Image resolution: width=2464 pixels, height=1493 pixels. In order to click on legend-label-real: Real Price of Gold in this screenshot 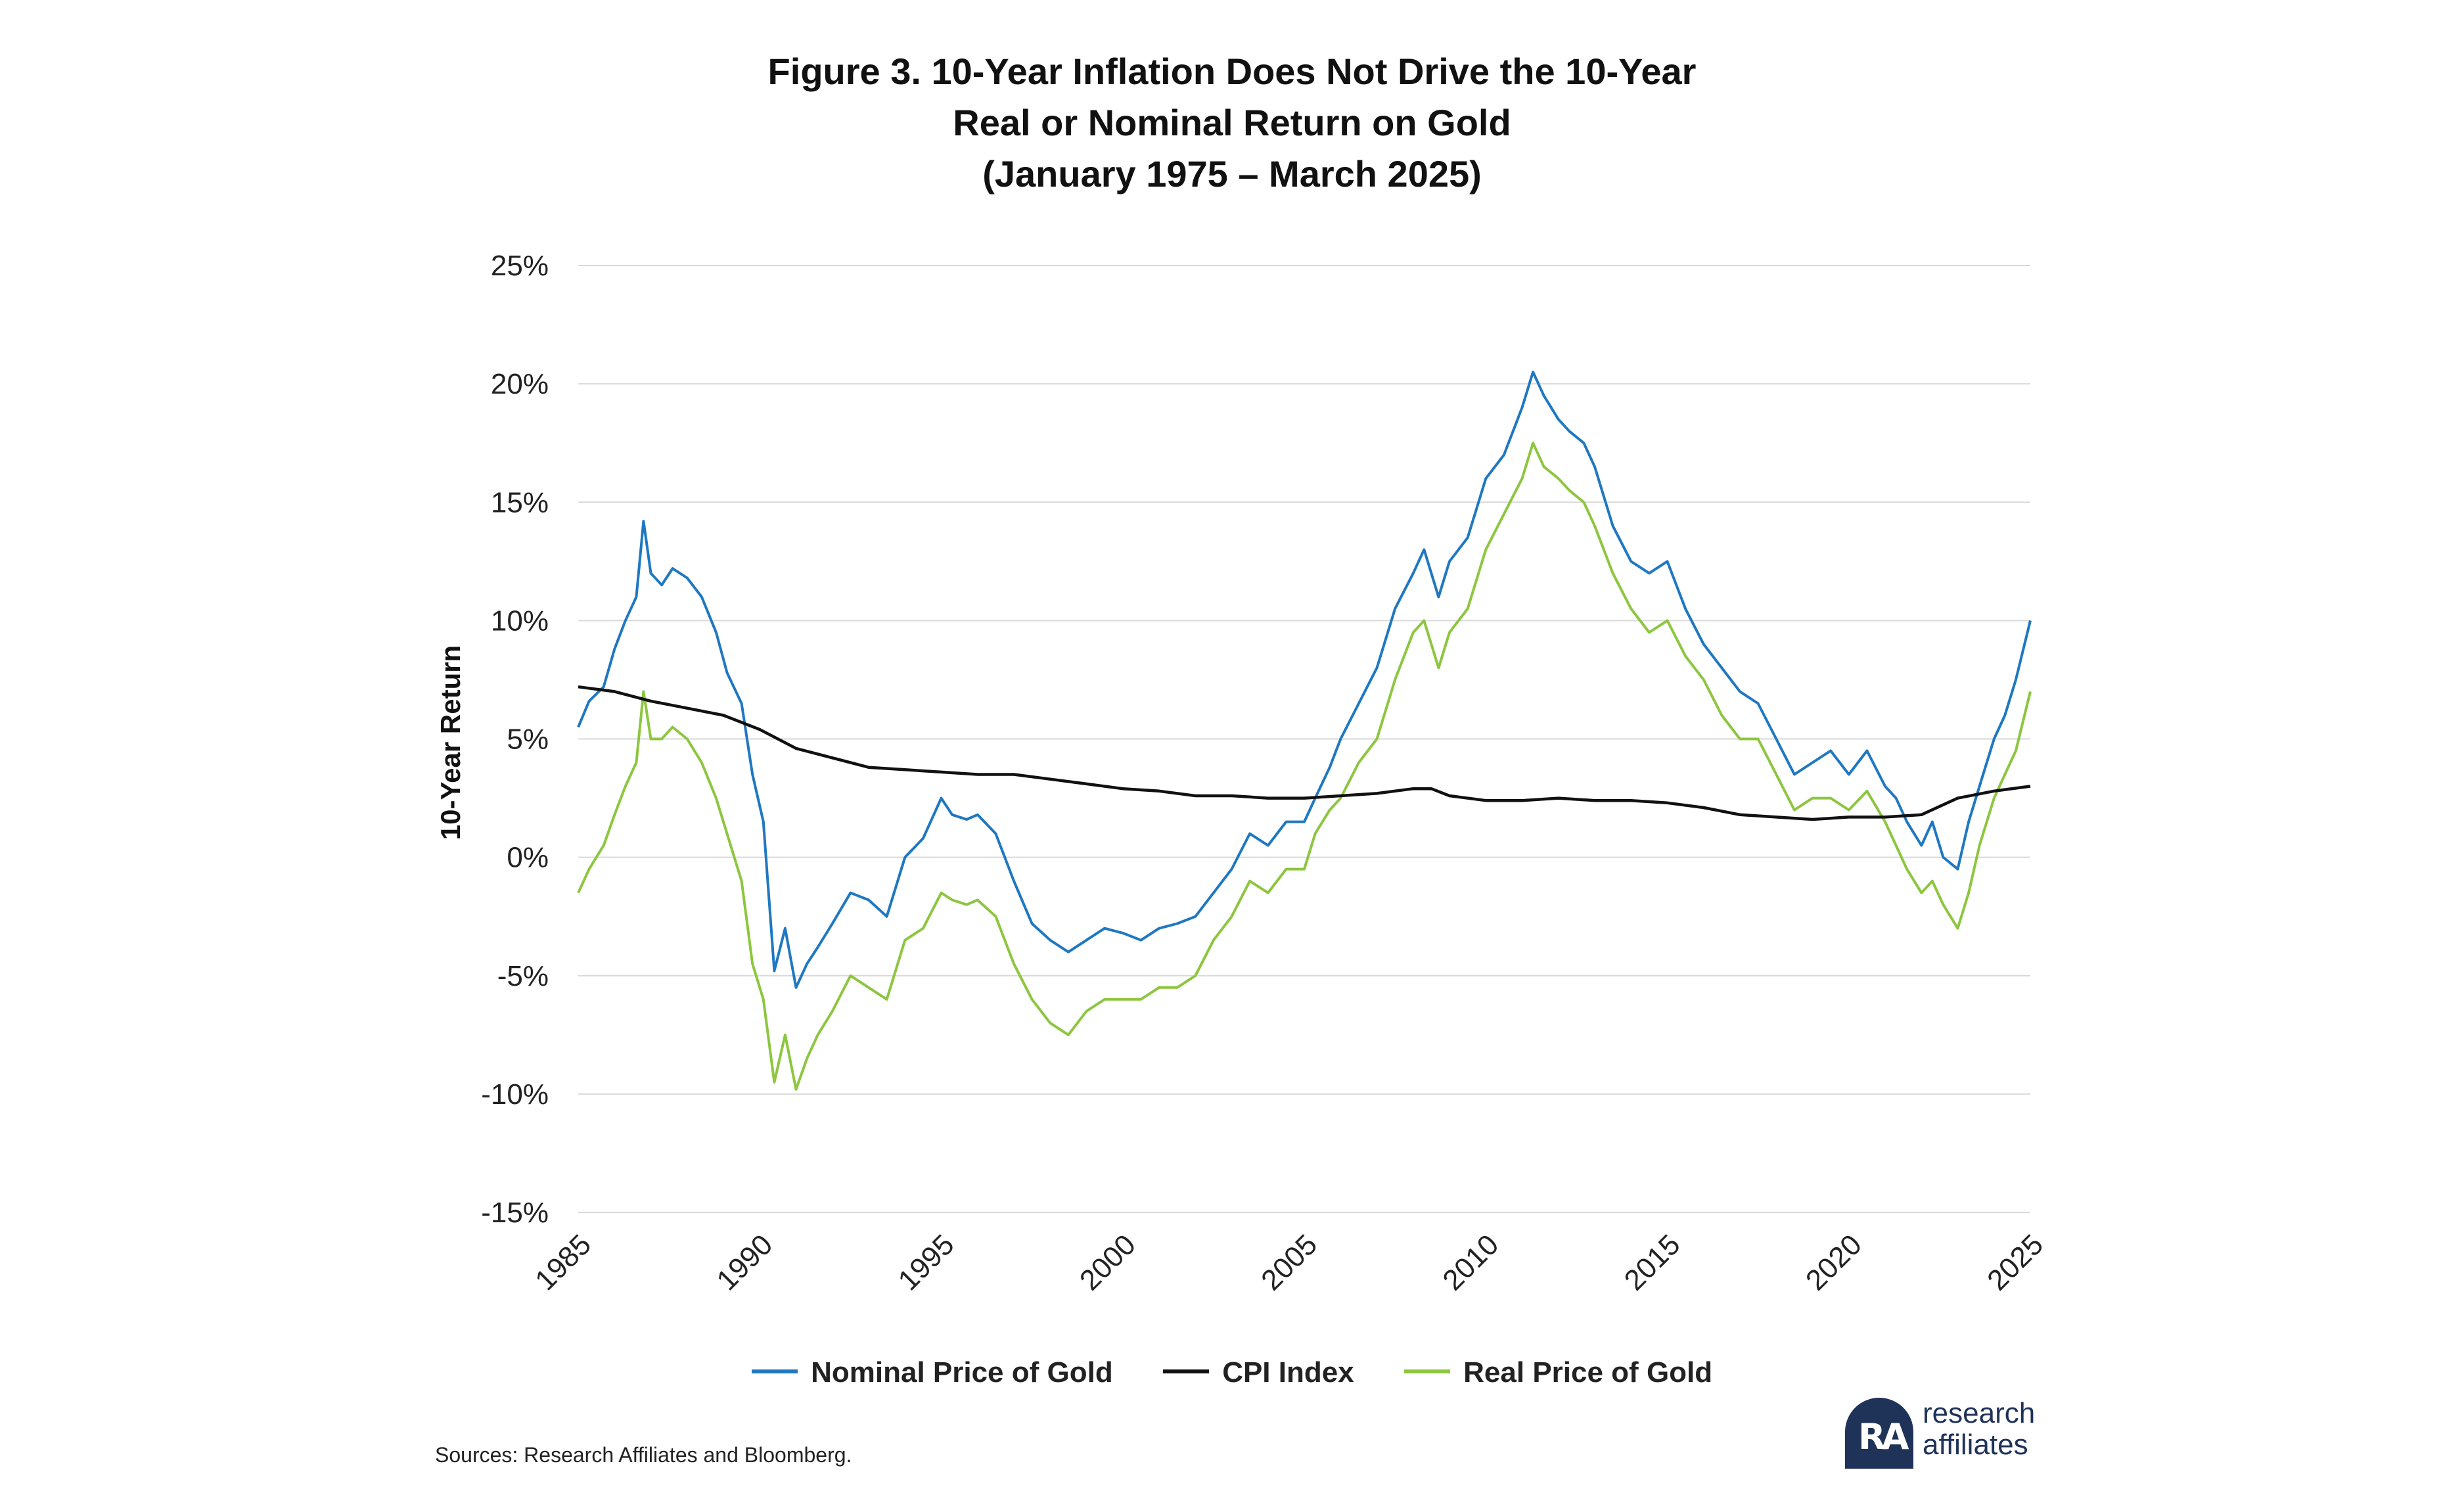, I will do `click(1588, 1373)`.